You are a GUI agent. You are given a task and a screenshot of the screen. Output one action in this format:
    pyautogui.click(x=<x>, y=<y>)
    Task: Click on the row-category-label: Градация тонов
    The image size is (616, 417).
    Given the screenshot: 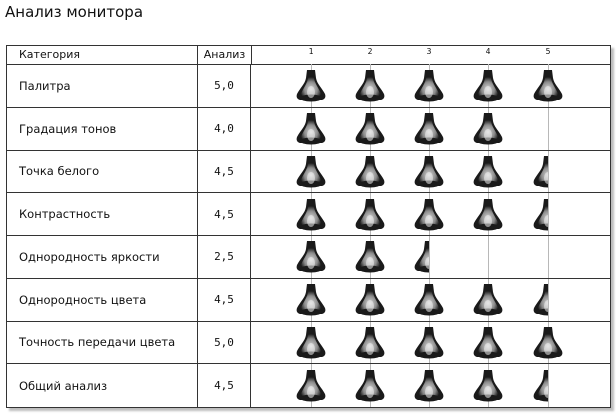 What is the action you would take?
    pyautogui.click(x=102, y=128)
    